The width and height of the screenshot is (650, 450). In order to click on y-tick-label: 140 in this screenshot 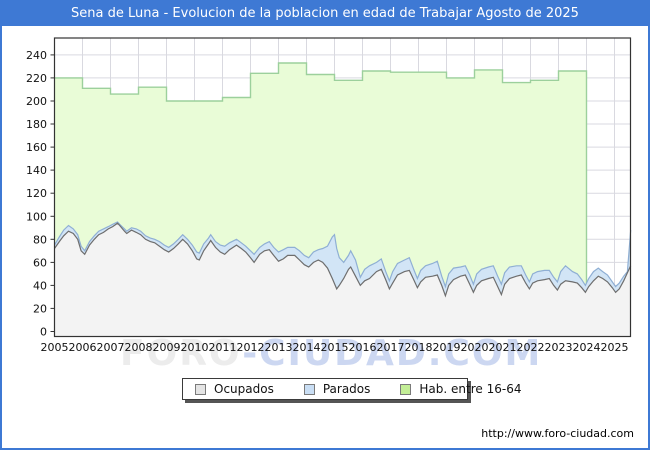, I will do `click(36, 170)`.